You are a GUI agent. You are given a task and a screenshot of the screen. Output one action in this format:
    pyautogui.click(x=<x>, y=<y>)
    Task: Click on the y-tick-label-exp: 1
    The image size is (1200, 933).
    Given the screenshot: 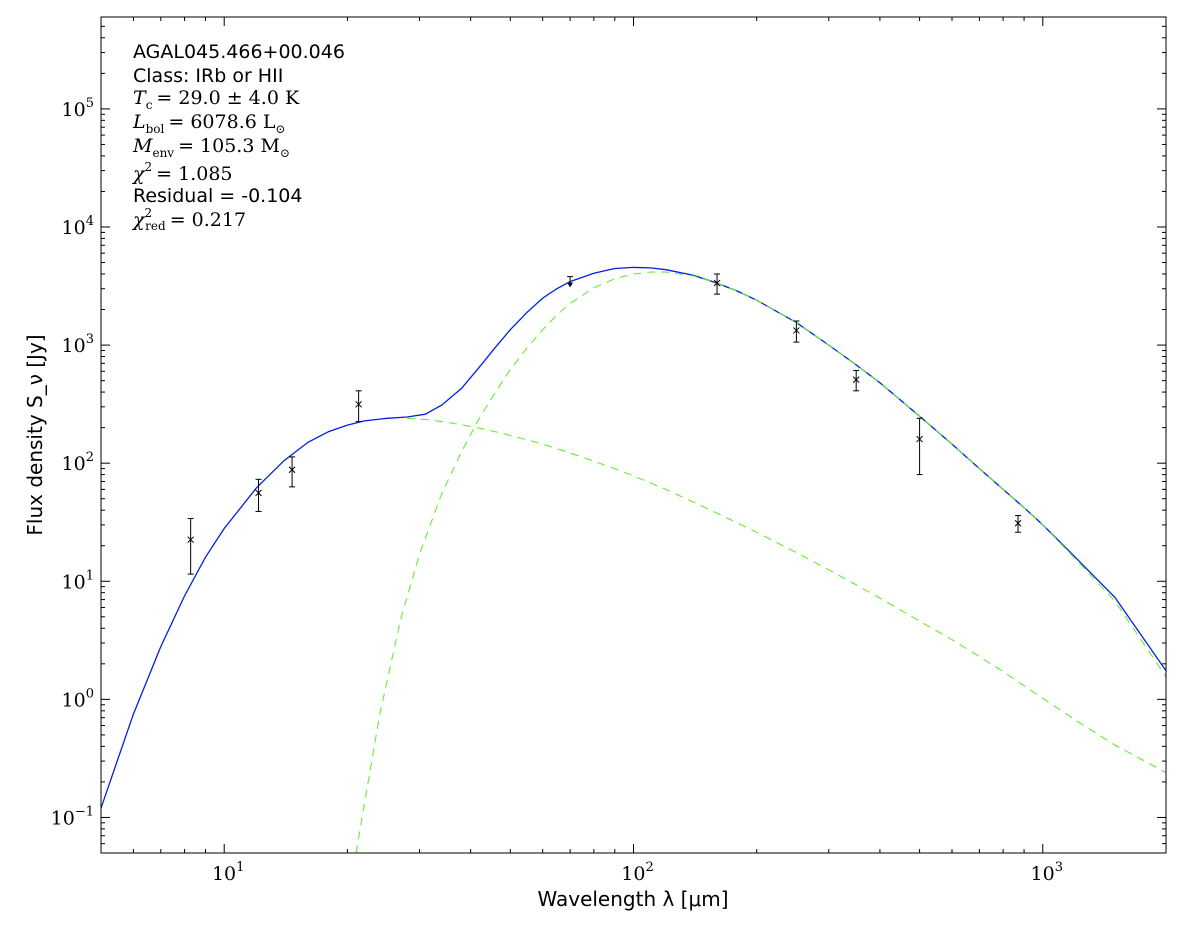 What is the action you would take?
    pyautogui.click(x=90, y=575)
    